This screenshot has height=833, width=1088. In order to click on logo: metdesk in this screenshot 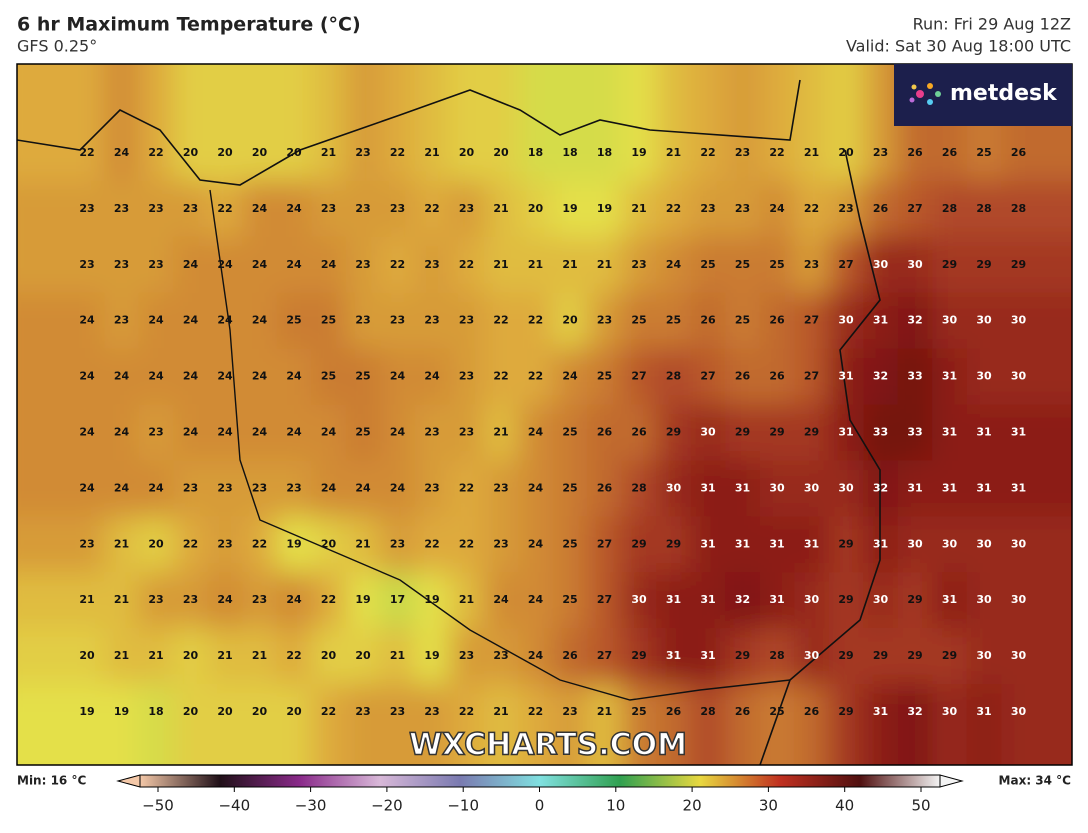, I will do `click(1004, 93)`.